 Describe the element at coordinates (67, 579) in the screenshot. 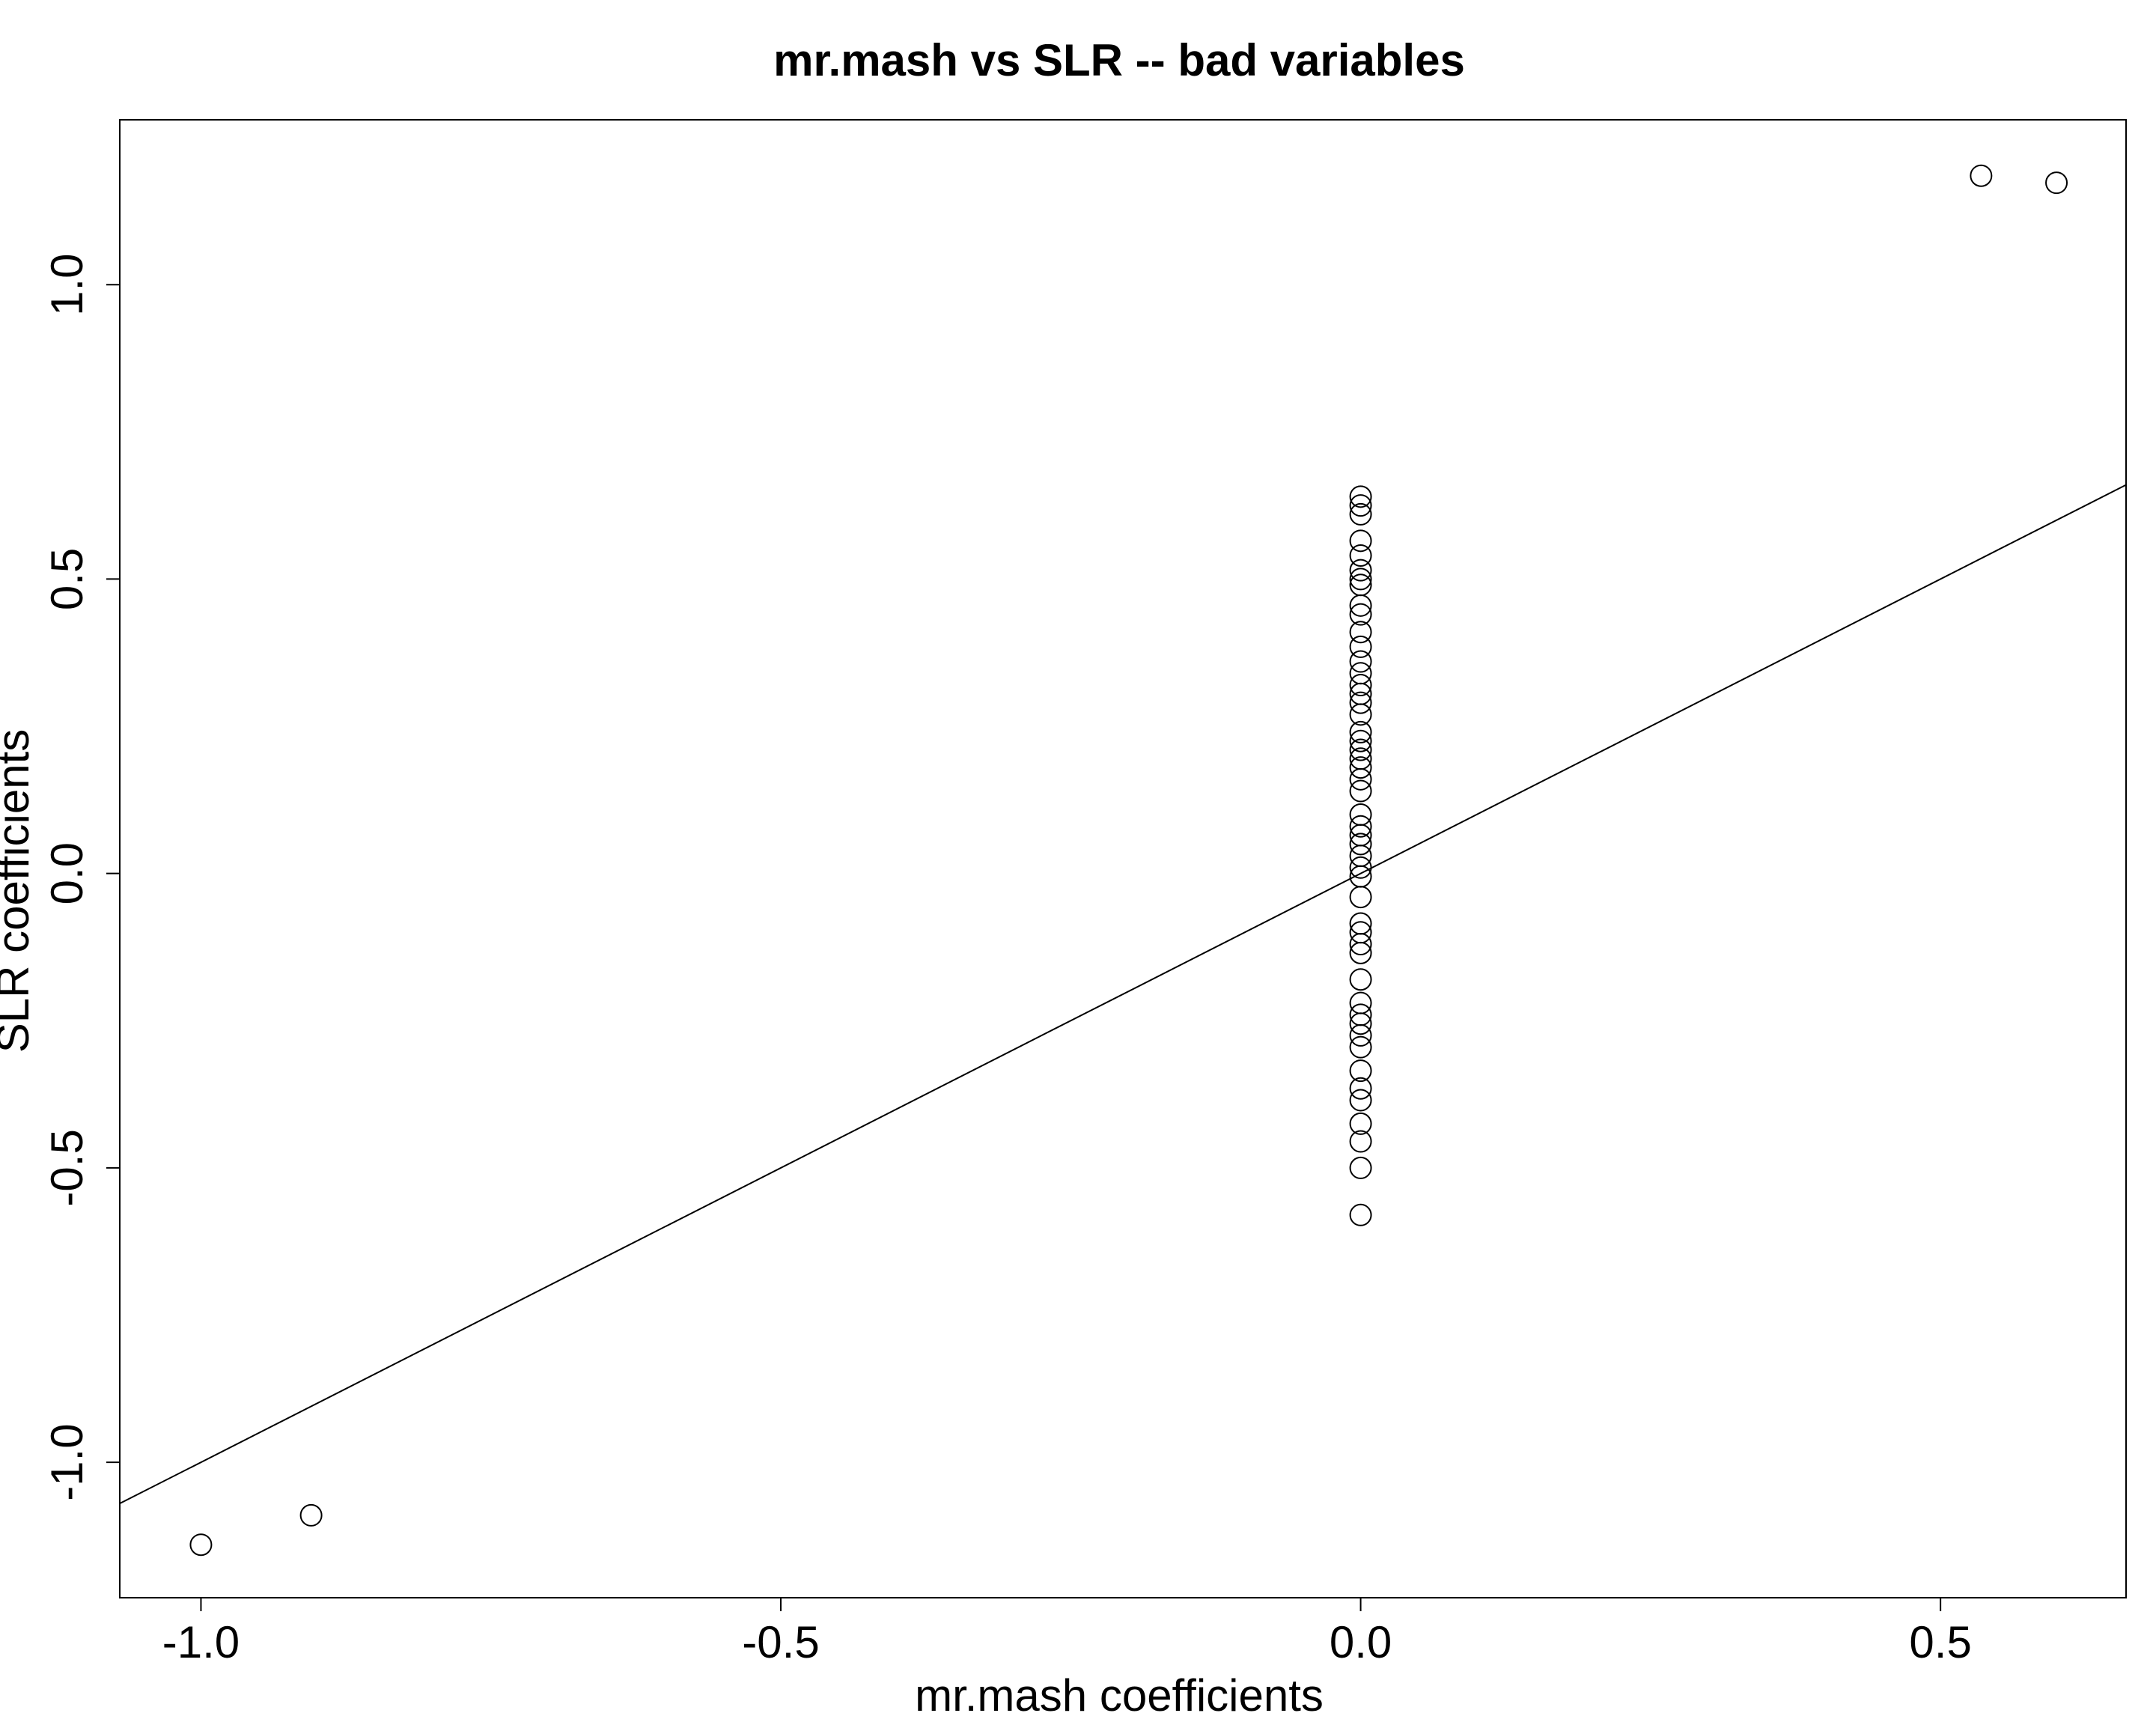

I see `y-tick-label: 0.5` at that location.